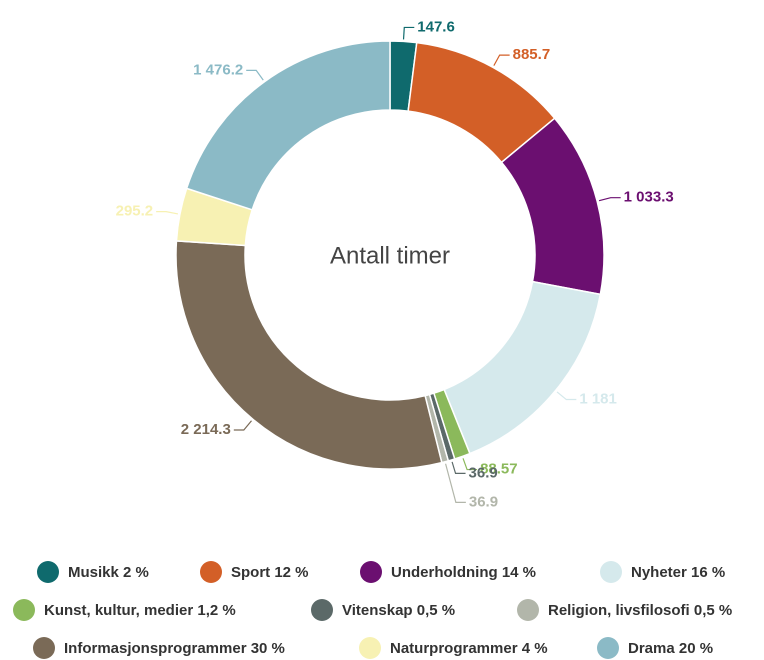  Describe the element at coordinates (174, 648) in the screenshot. I see `legend-label: Informasjonsprogrammer 30 %` at that location.